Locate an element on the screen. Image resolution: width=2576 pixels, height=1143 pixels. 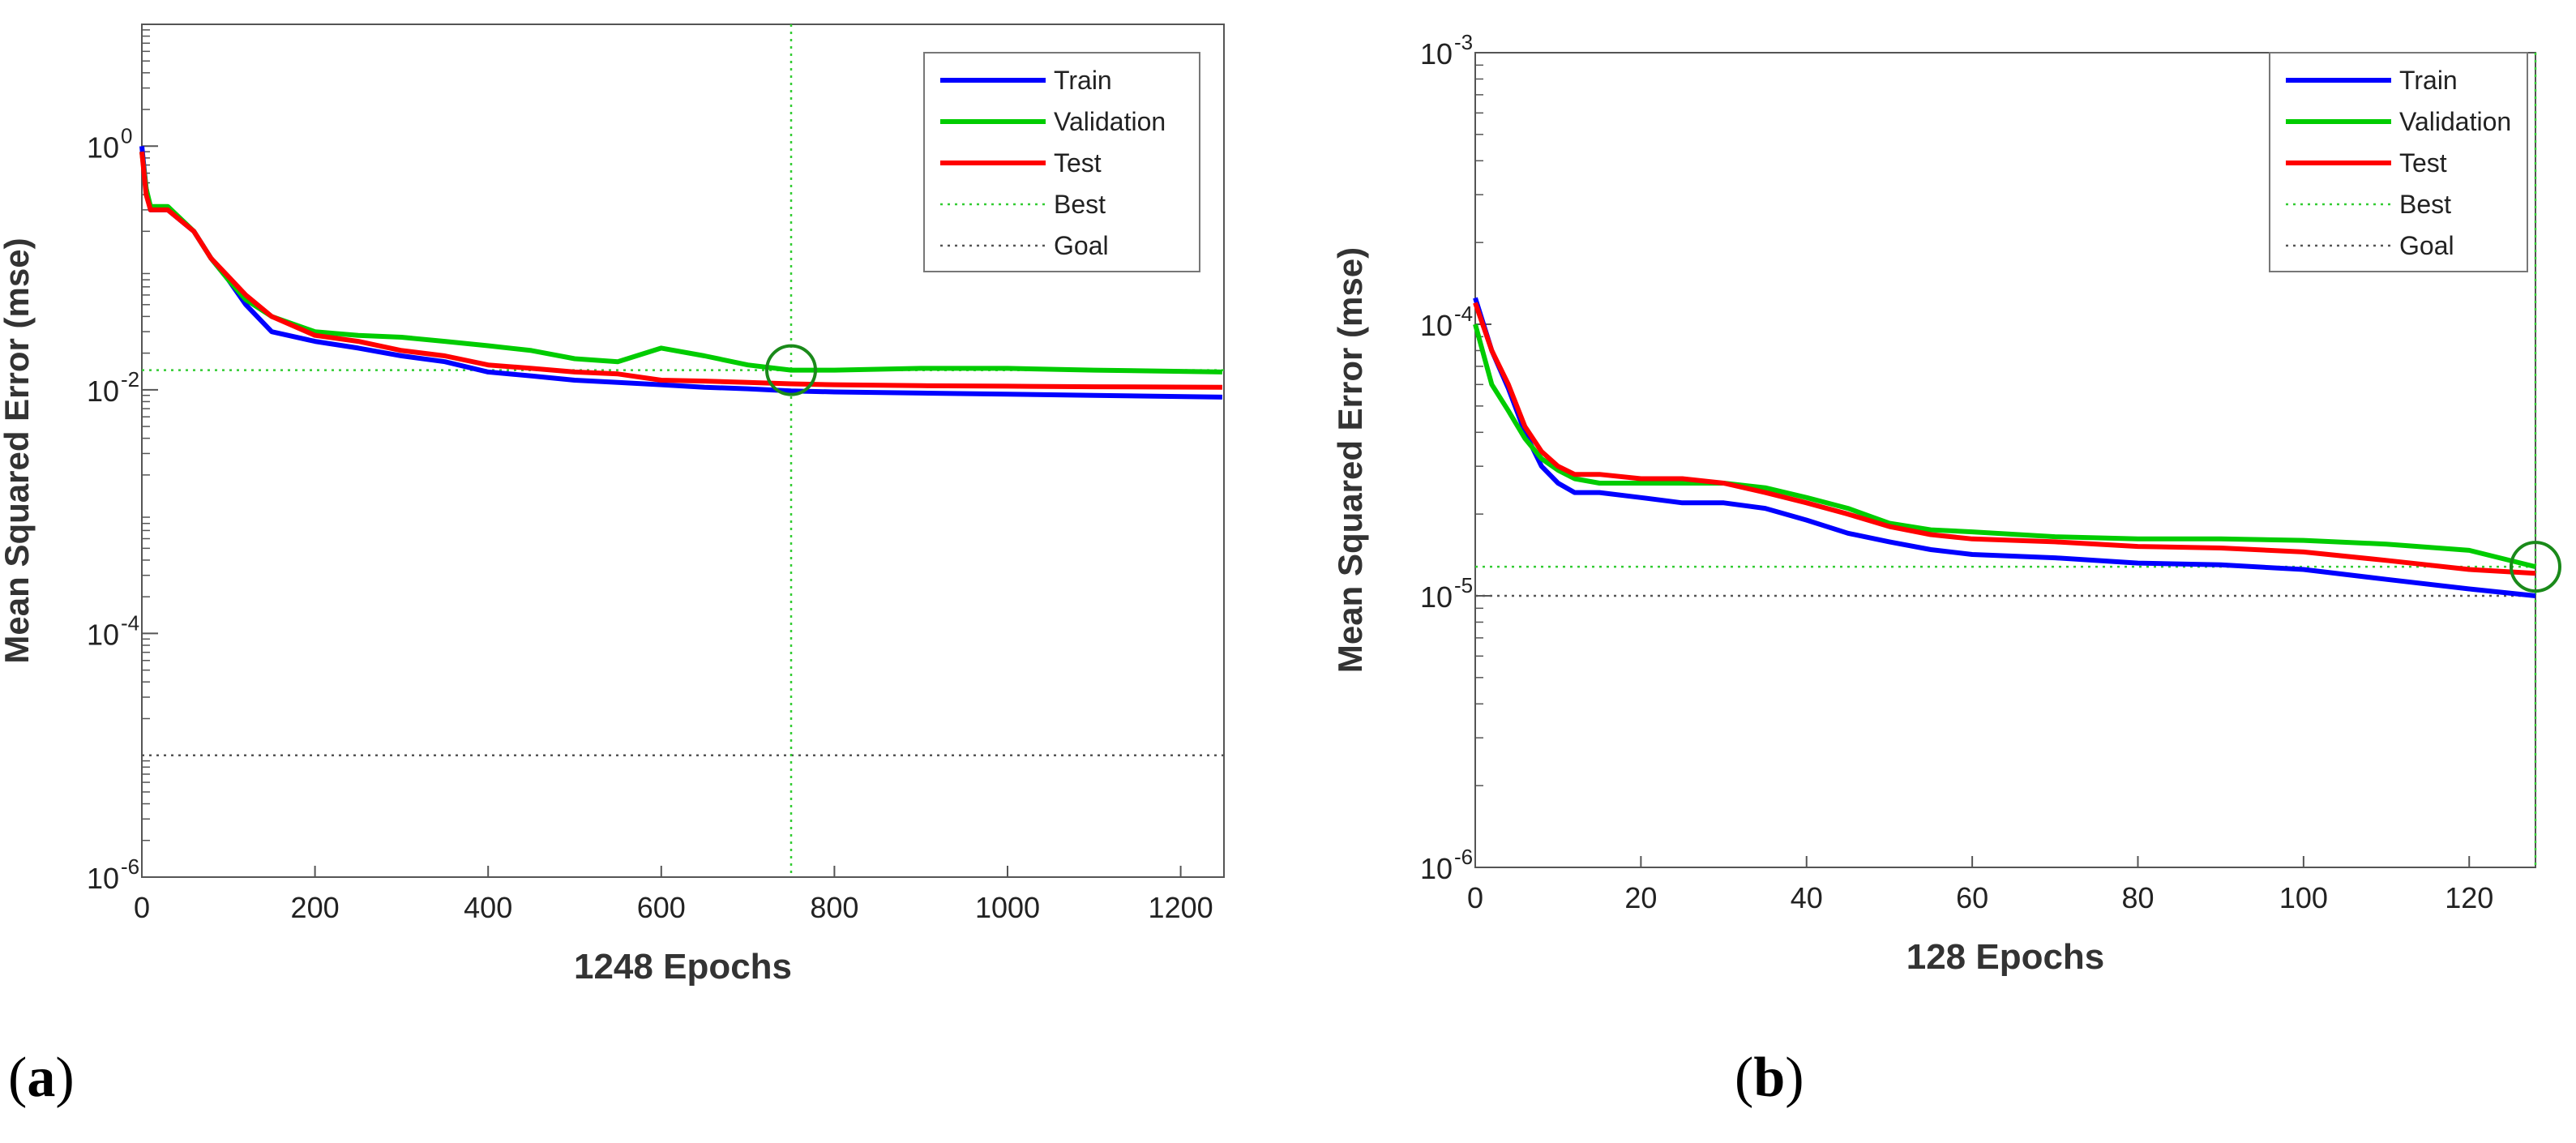
series-line-validation is located at coordinates (2005, 446).